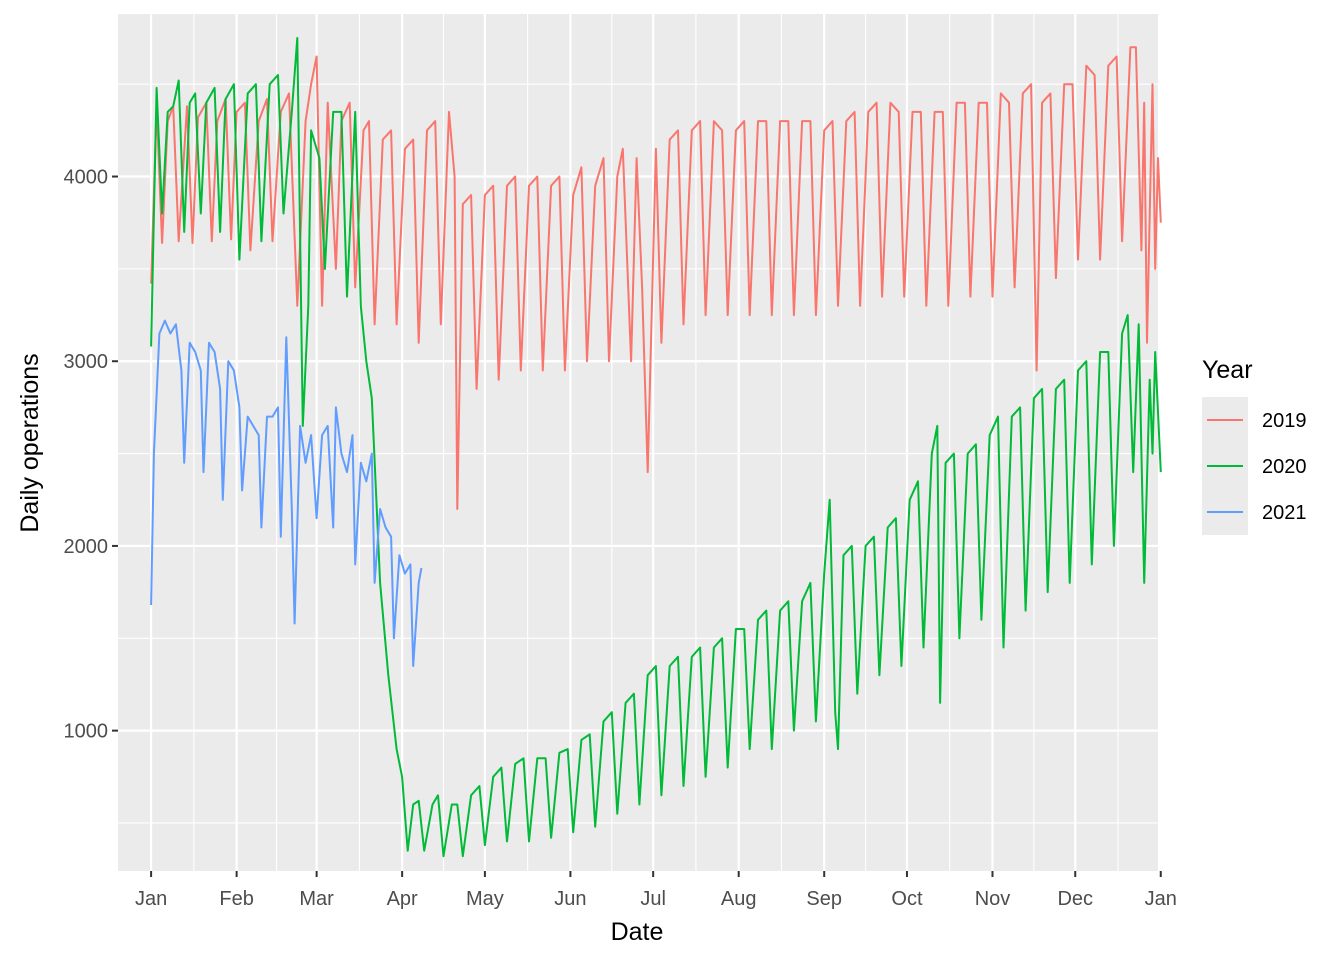 The width and height of the screenshot is (1344, 965). Describe the element at coordinates (653, 899) in the screenshot. I see `x-tick-label: Jul` at that location.